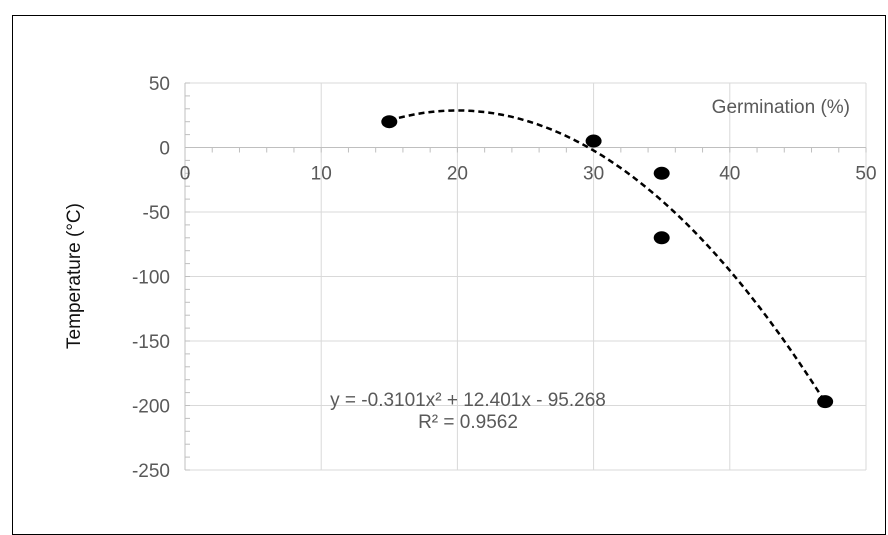 This screenshot has height=535, width=888. I want to click on y-tick-label: -250, so click(151, 471).